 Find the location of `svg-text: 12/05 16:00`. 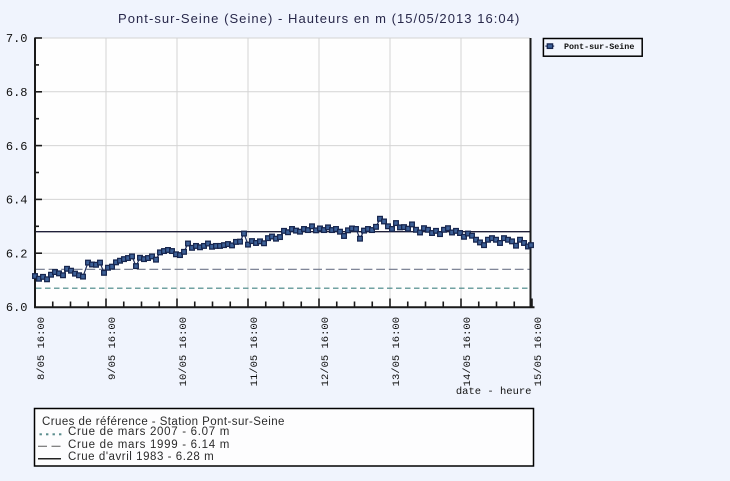

svg-text: 12/05 16:00 is located at coordinates (326, 351).